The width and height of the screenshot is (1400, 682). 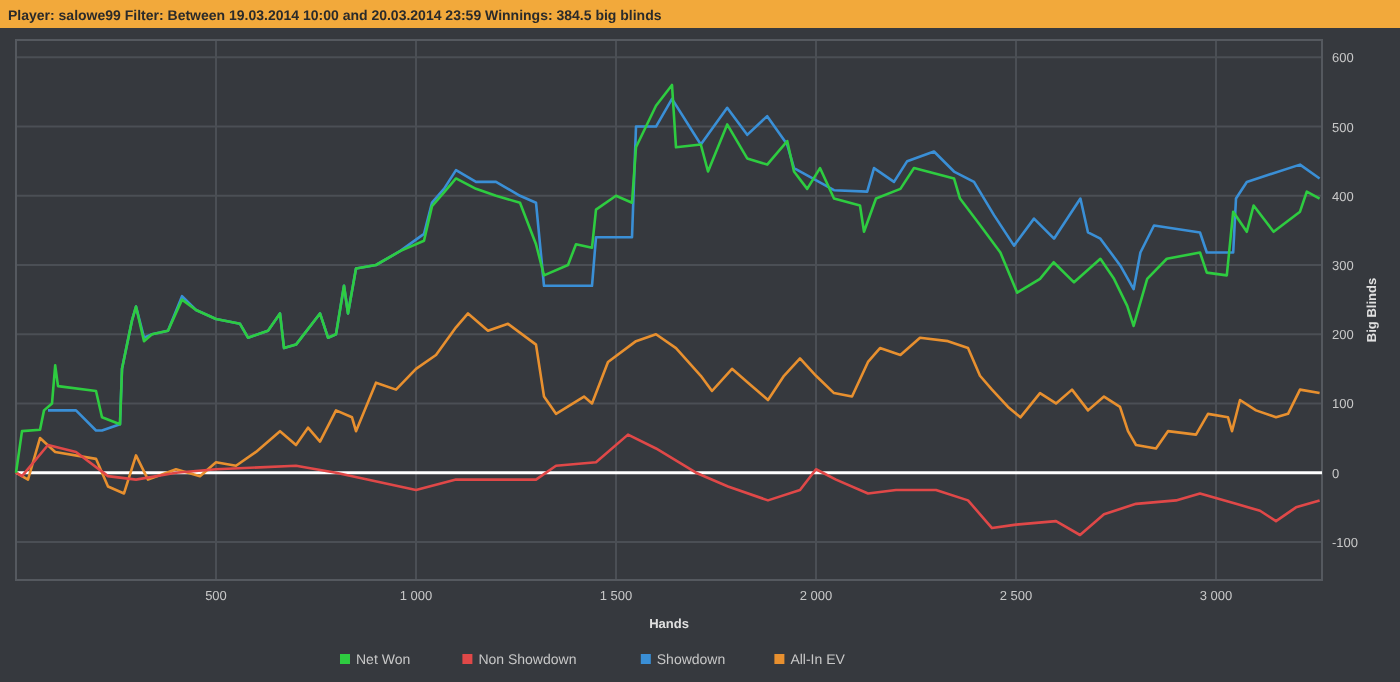 What do you see at coordinates (667, 485) in the screenshot?
I see `line-series` at bounding box center [667, 485].